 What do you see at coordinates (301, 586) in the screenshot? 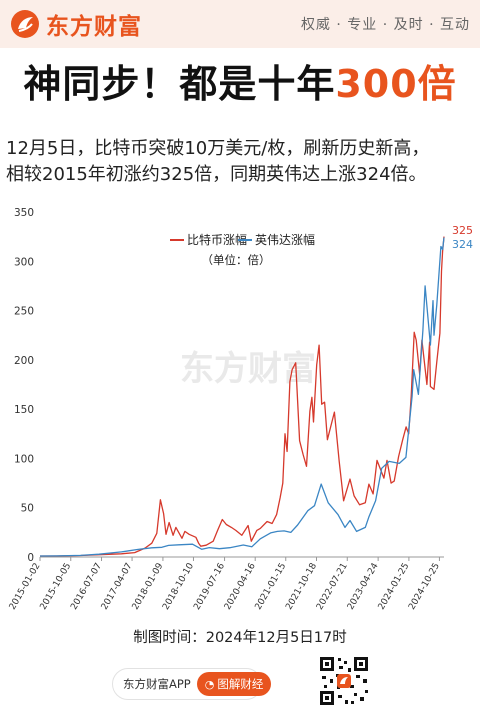
I see `x-tick-label: 2021-10-18` at bounding box center [301, 586].